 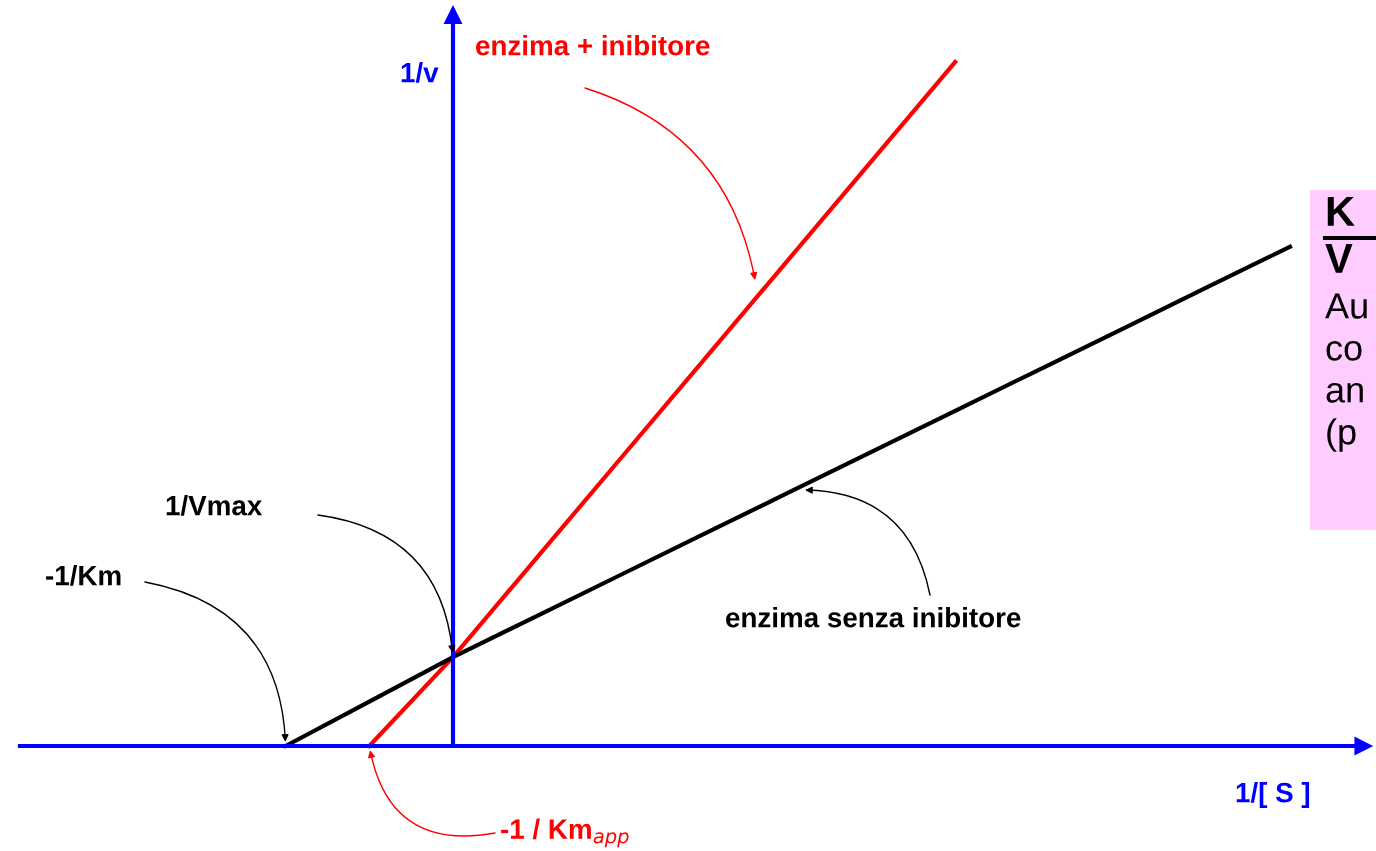 What do you see at coordinates (1341, 435) in the screenshot?
I see `annotation: (p` at bounding box center [1341, 435].